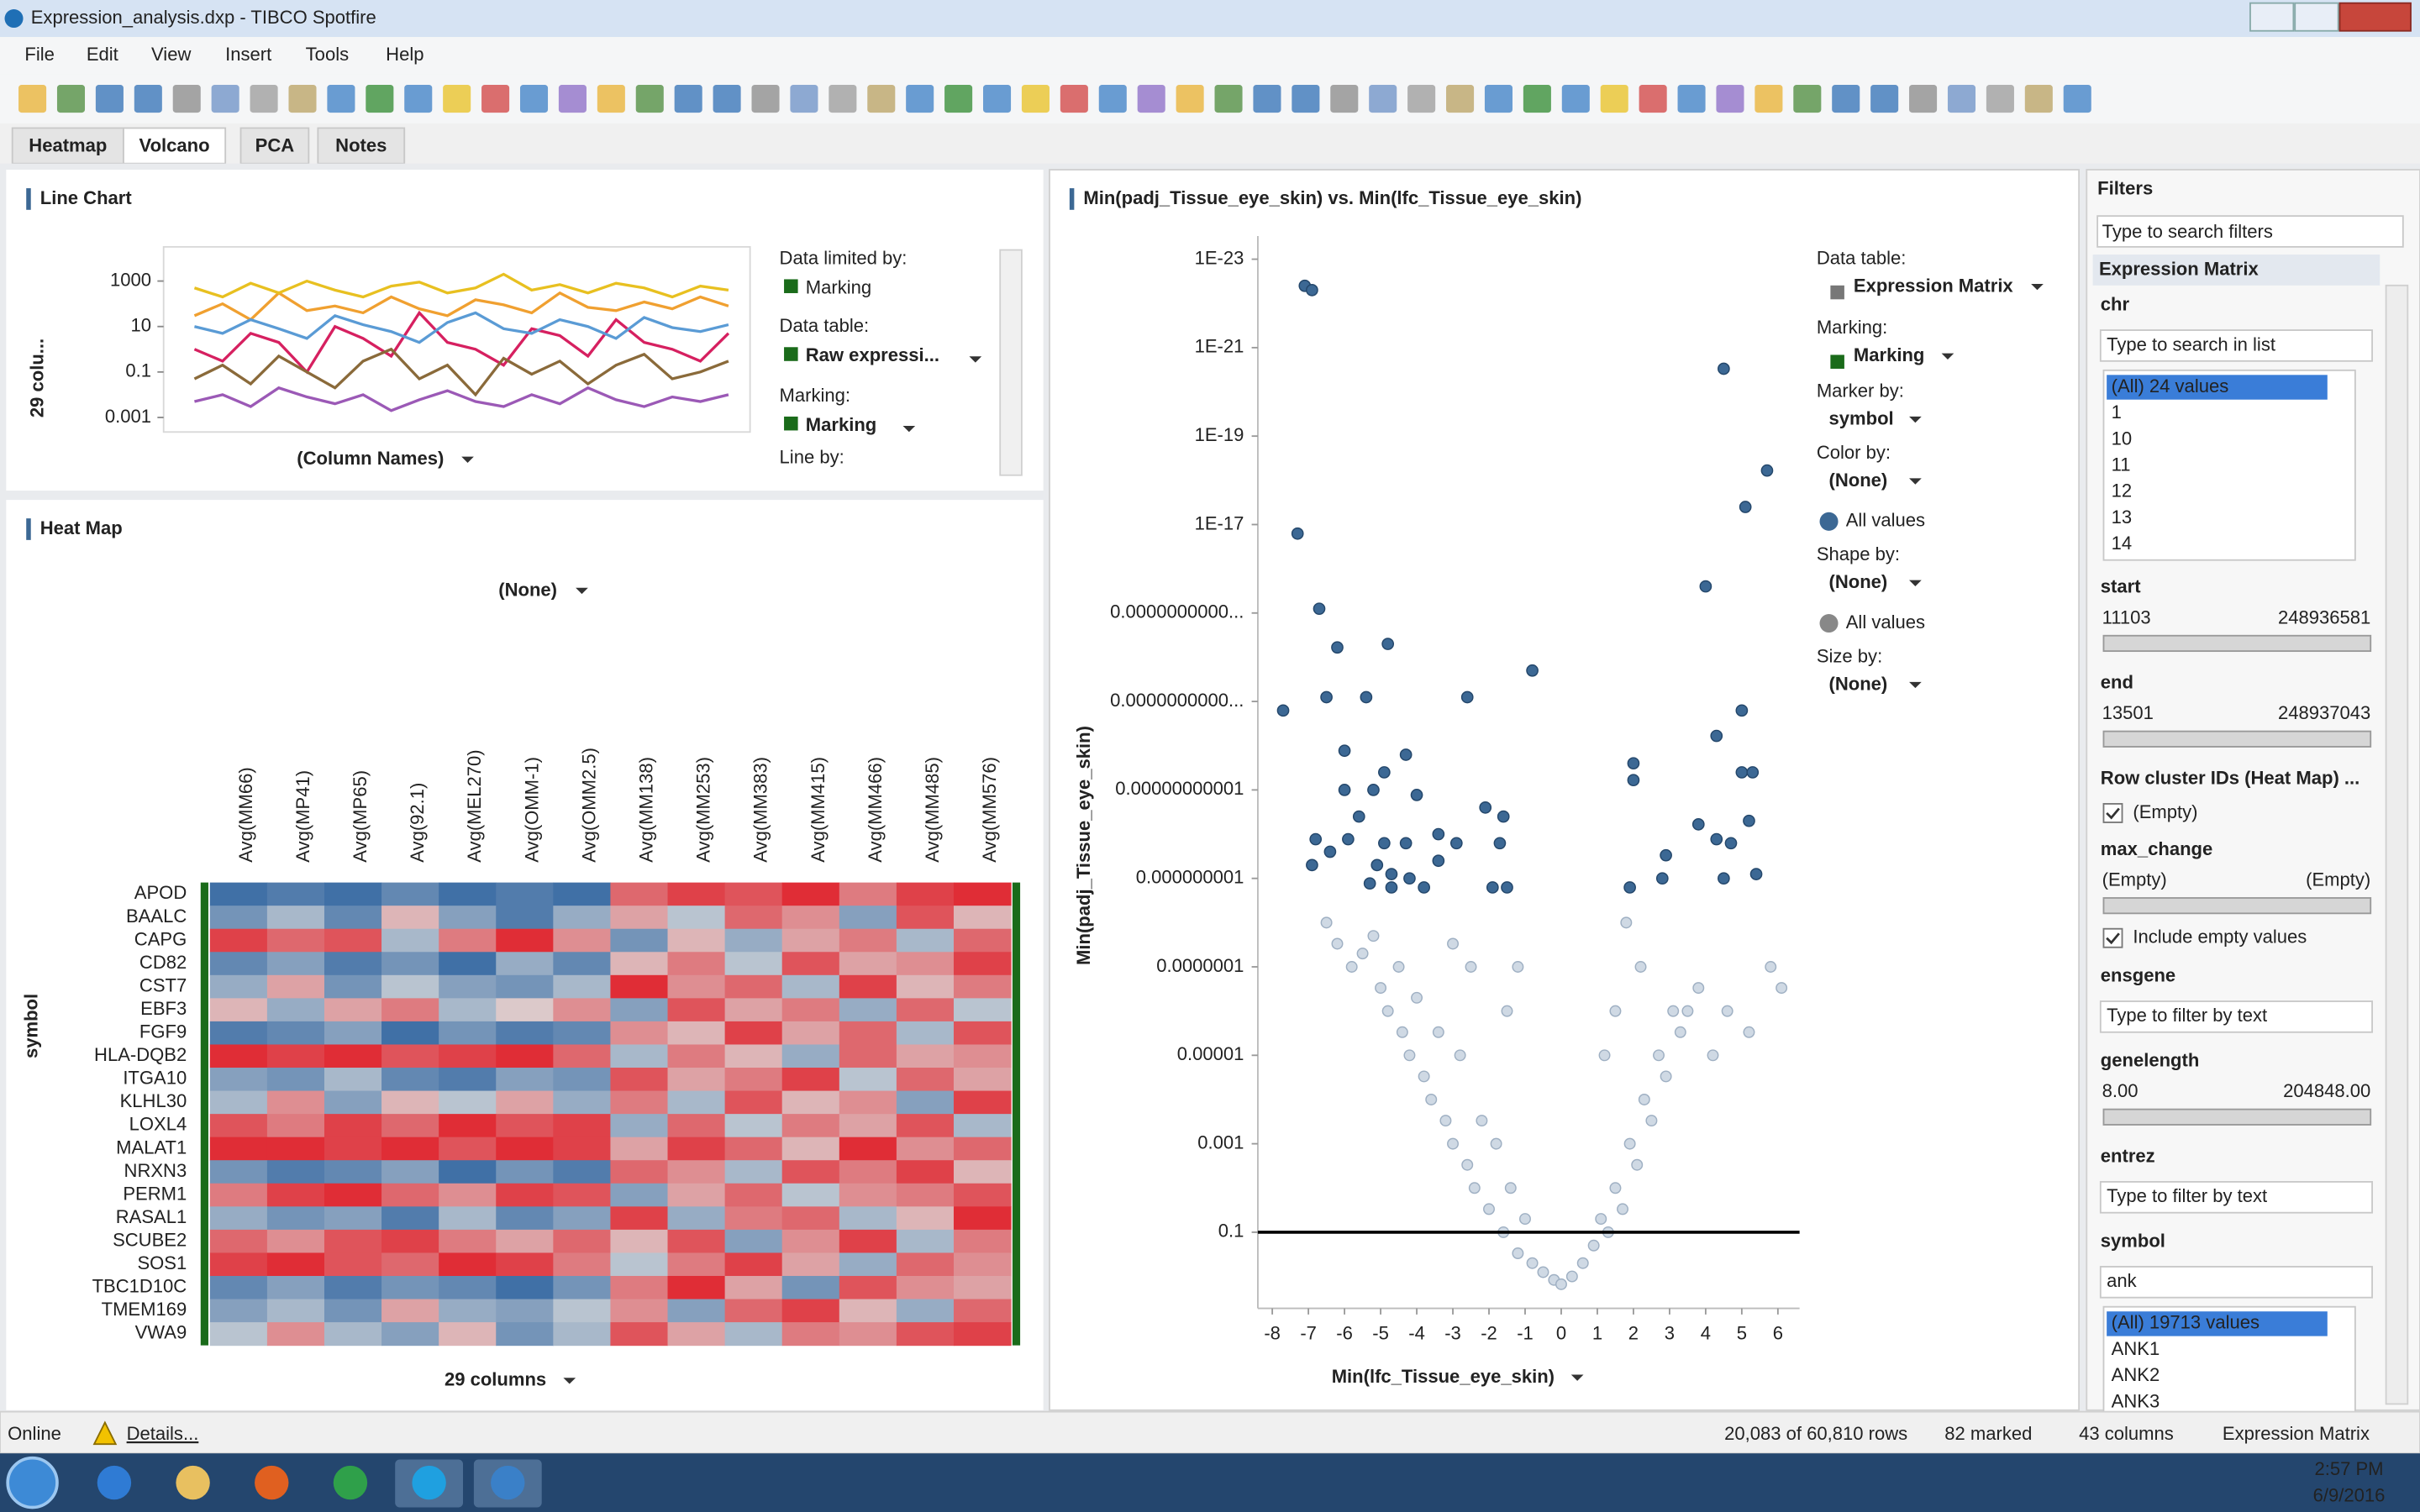  What do you see at coordinates (527, 589) in the screenshot?
I see `top-selector: (None)` at bounding box center [527, 589].